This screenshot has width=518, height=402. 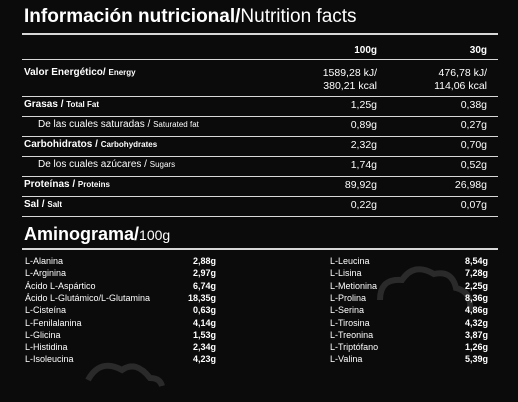 What do you see at coordinates (298, 16) in the screenshot?
I see `title-en: Nutrition facts` at bounding box center [298, 16].